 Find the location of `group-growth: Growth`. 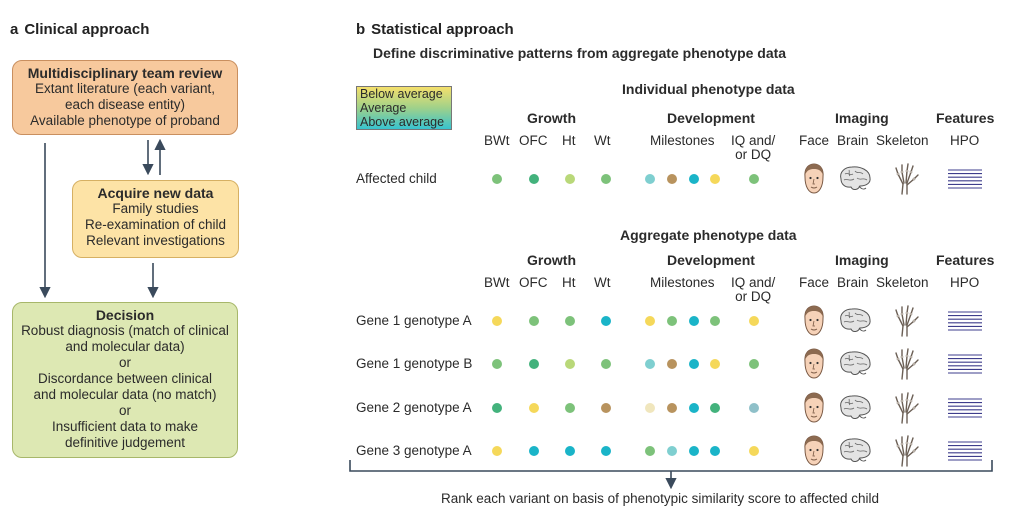

group-growth: Growth is located at coordinates (551, 118).